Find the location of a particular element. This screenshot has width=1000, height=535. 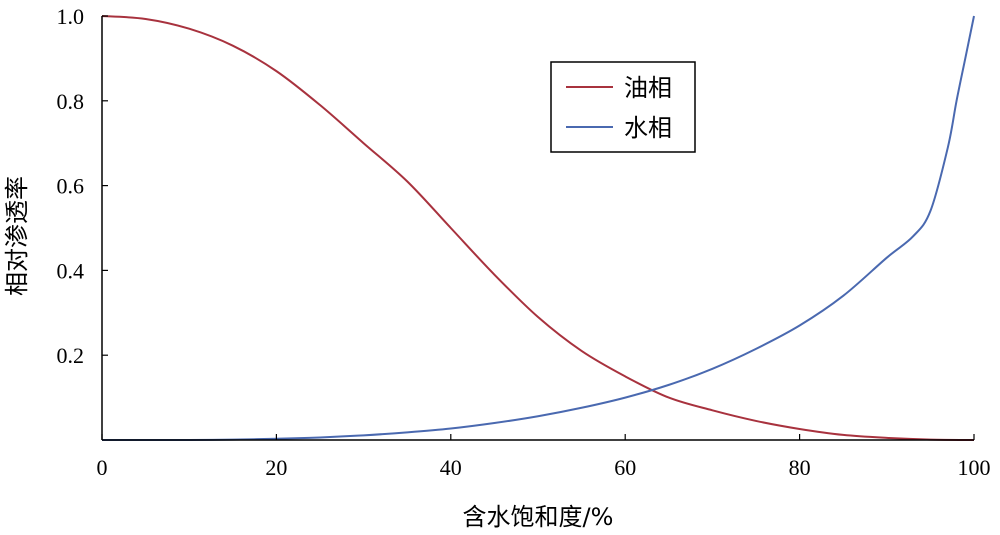

y-tick-label: 0.8 is located at coordinates (71, 101).